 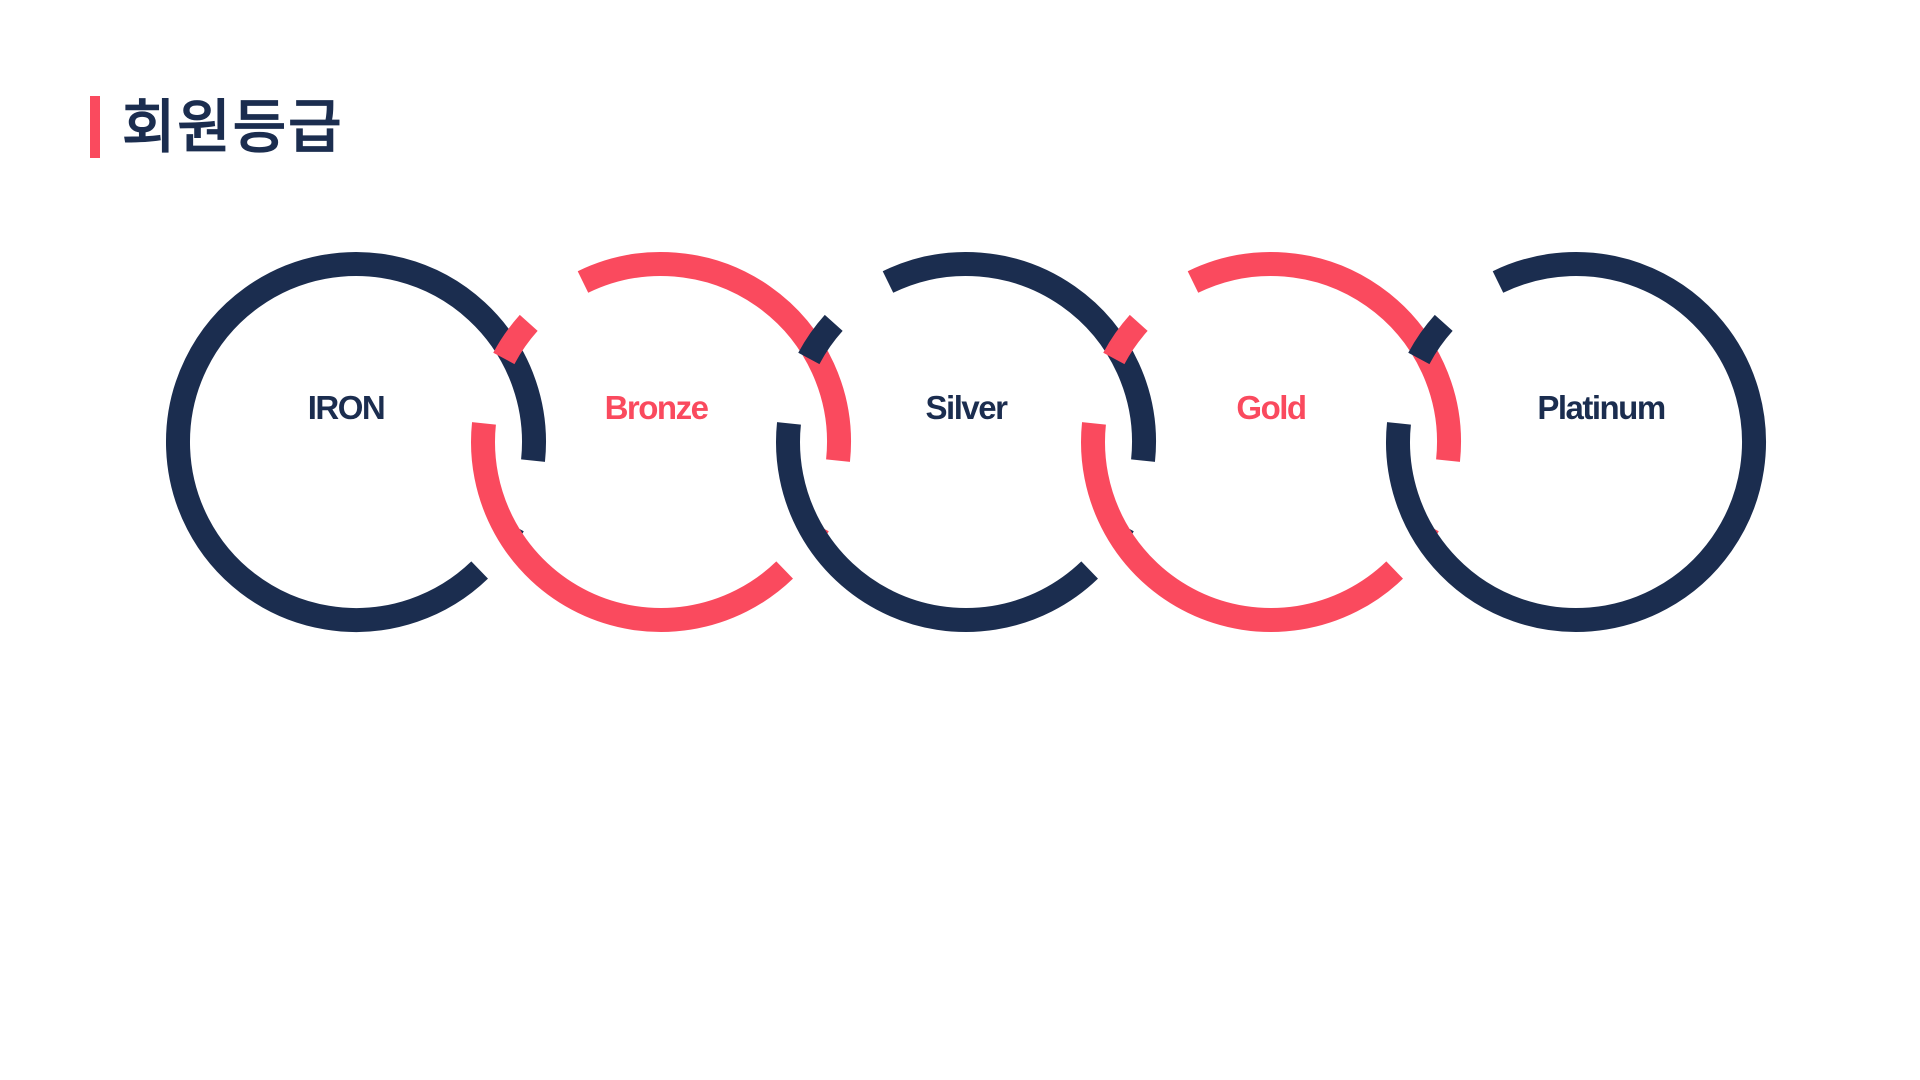 What do you see at coordinates (356, 442) in the screenshot?
I see `tier-ring-arc-iron` at bounding box center [356, 442].